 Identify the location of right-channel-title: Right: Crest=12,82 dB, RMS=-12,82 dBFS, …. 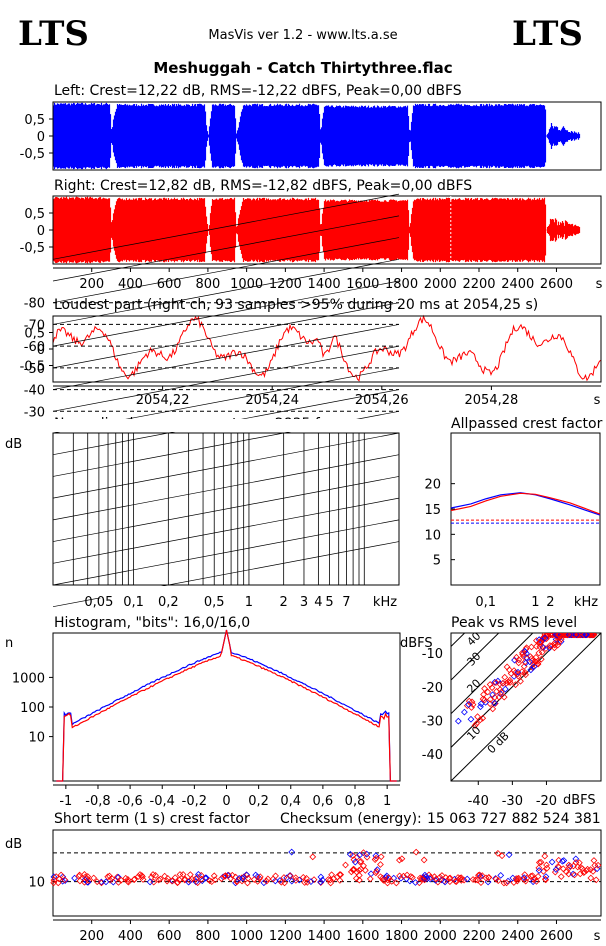
(263, 186).